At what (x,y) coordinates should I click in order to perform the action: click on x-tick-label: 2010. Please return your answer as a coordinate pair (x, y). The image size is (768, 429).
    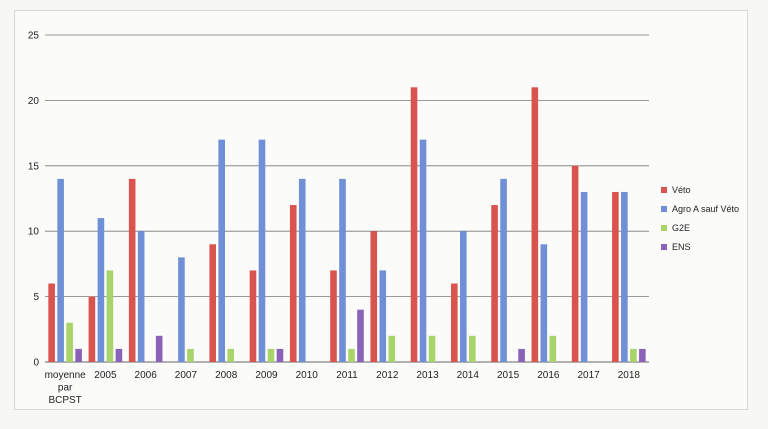
    Looking at the image, I should click on (307, 375).